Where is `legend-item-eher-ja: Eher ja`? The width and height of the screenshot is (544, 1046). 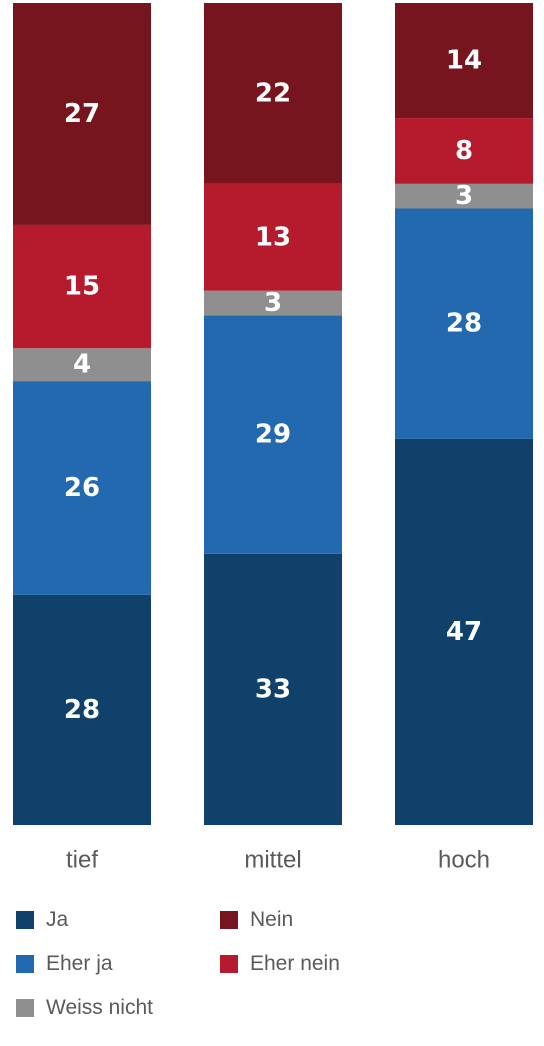 legend-item-eher-ja: Eher ja is located at coordinates (64, 964).